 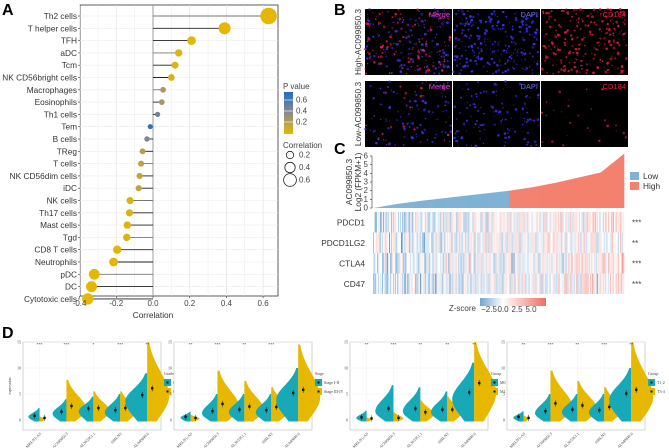 I want to click on bar-high, so click(x=523, y=198).